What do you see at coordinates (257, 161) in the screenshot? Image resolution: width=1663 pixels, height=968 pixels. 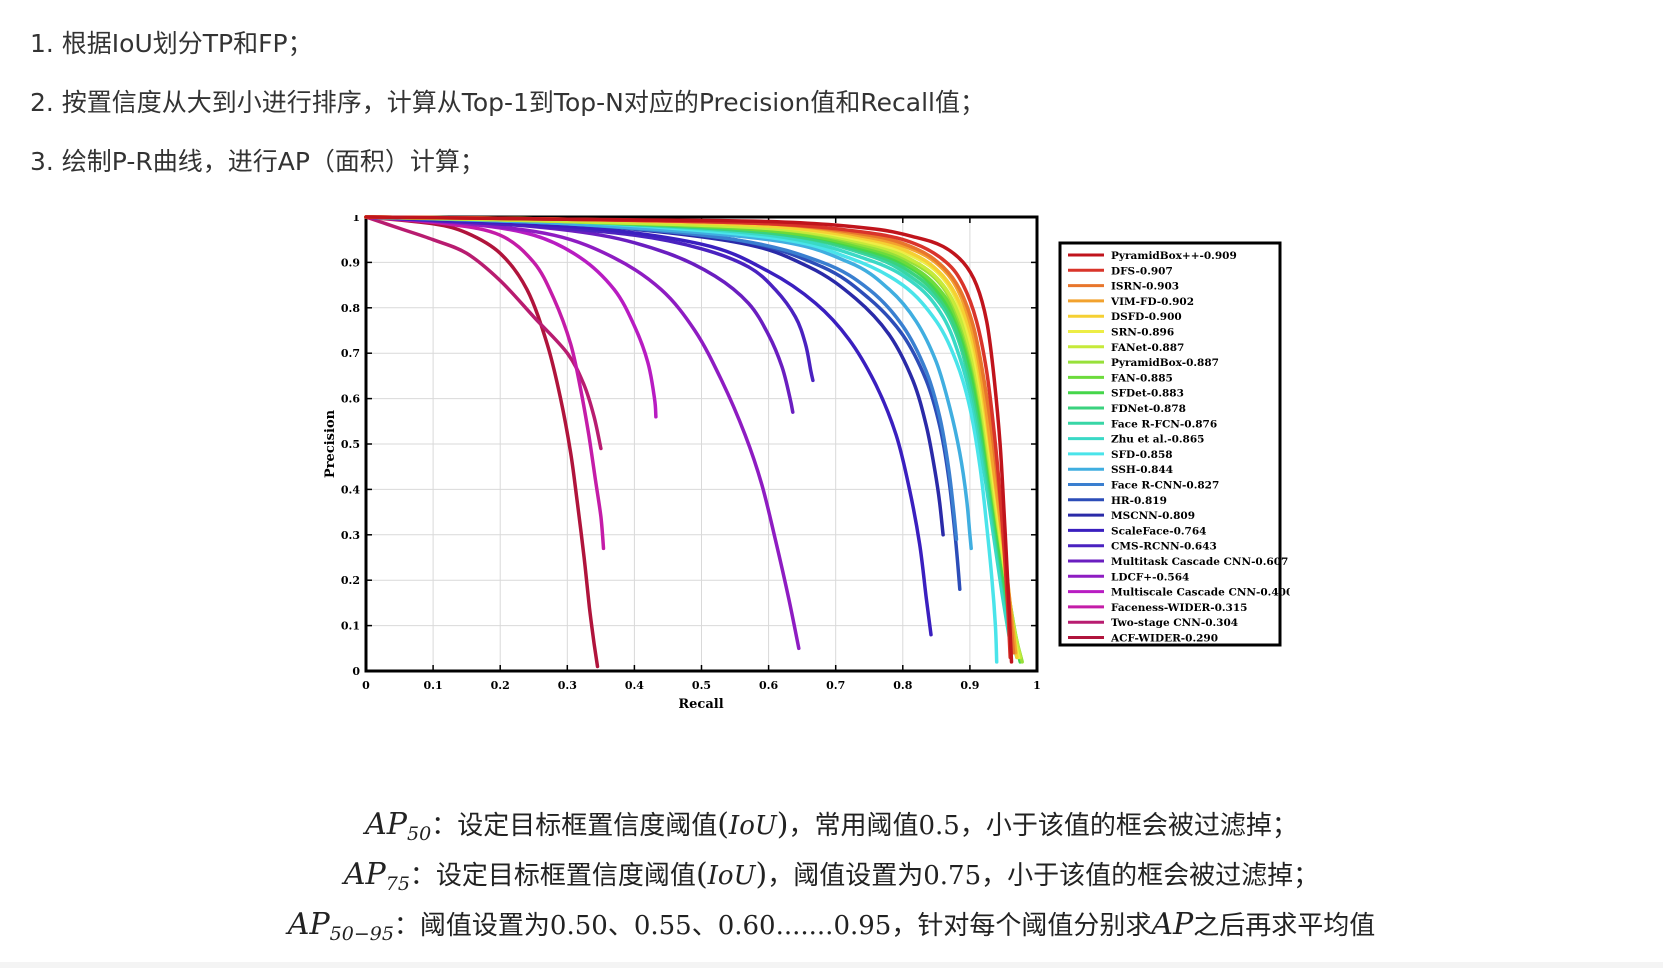 I see `step-3: 3. 绘制P-R曲线，进行AP（面积）计算；` at bounding box center [257, 161].